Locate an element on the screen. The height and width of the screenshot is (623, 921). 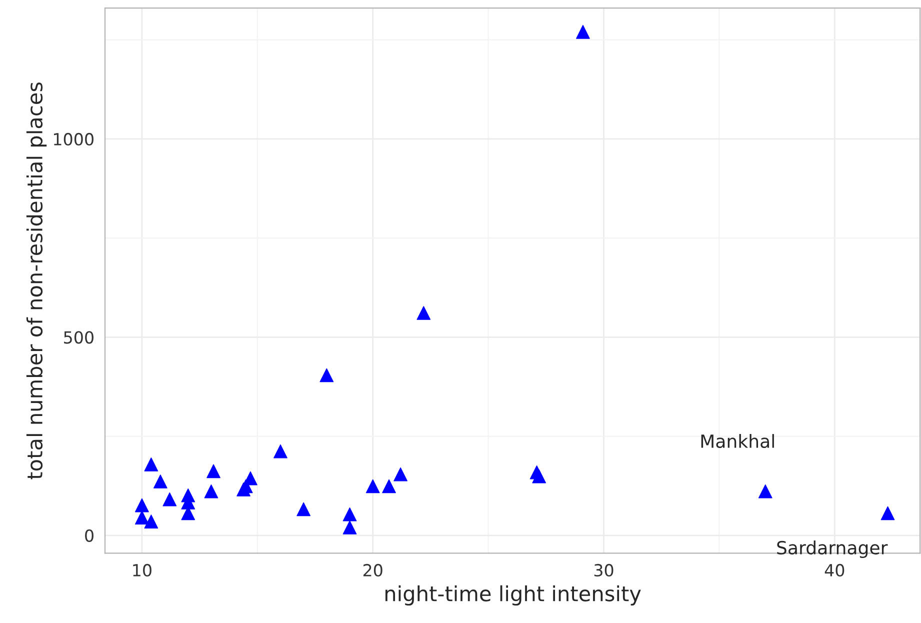
x-tick-label: 30 is located at coordinates (604, 570).